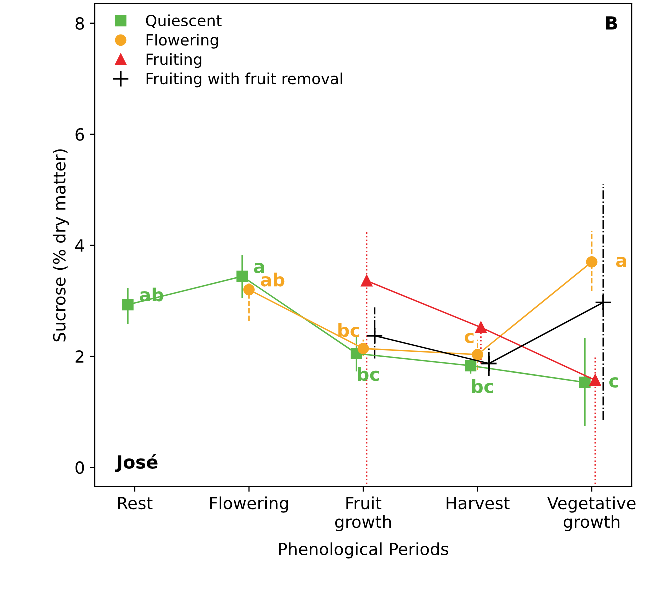 This screenshot has height=598, width=652. Describe the element at coordinates (136, 463) in the screenshot. I see `annotation: José` at that location.